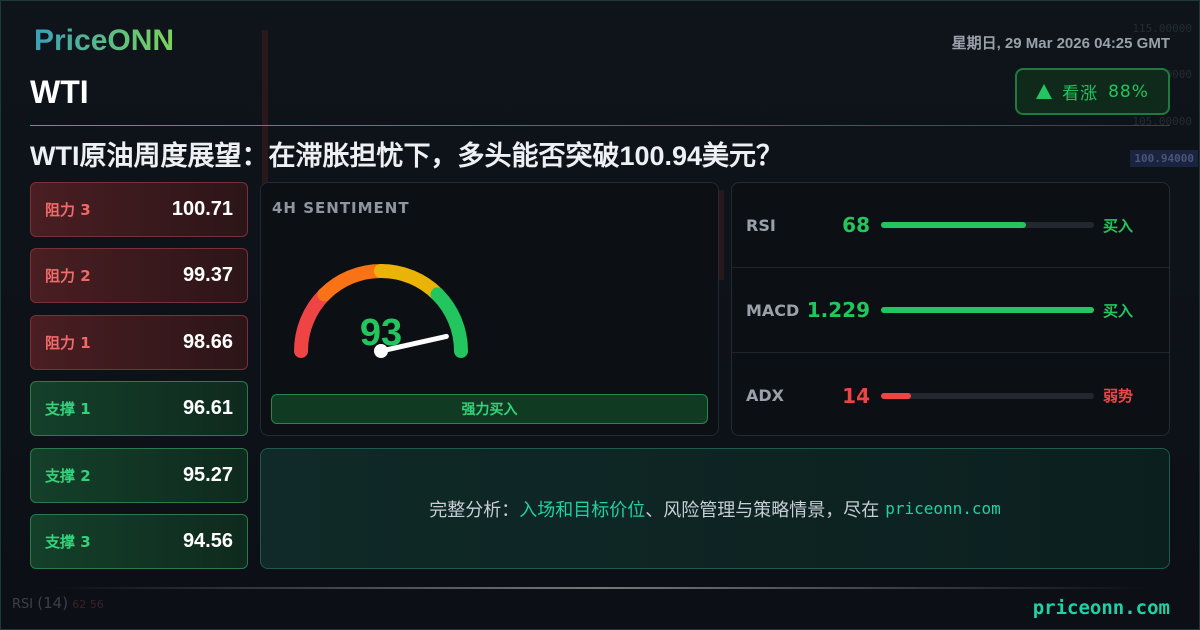 The width and height of the screenshot is (1200, 630). Describe the element at coordinates (139, 541) in the screenshot. I see `support-level: 支撑 3 94.56` at that location.